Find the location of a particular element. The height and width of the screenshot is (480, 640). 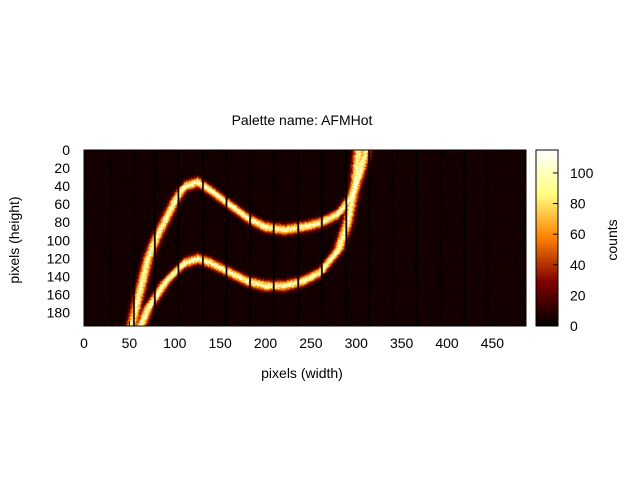

y-tick-label: 60 is located at coordinates (62, 204).